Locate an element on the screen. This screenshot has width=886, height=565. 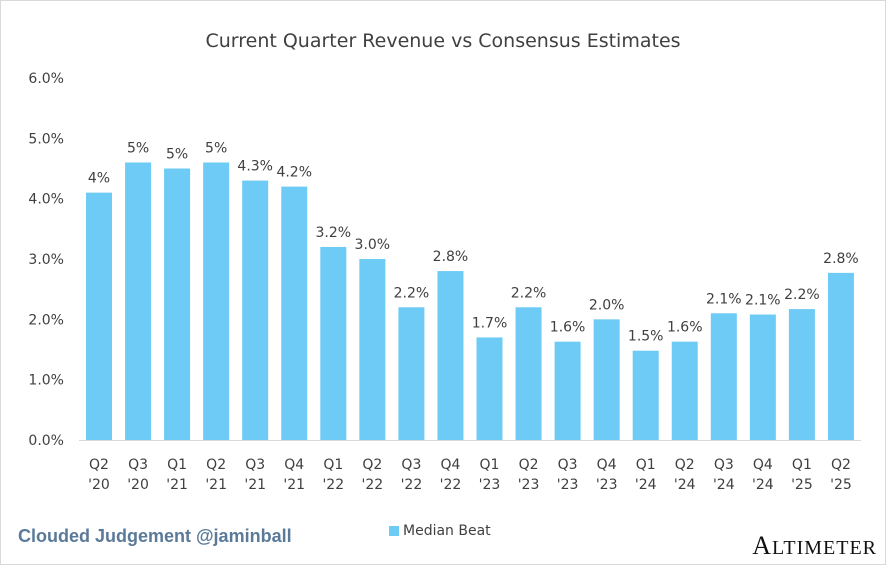
legend-swatch is located at coordinates (394, 531).